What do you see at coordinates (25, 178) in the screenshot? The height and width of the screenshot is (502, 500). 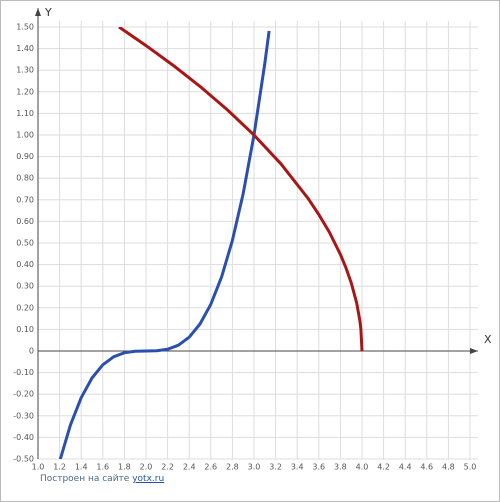 I see `y-tick-label: 0.80` at bounding box center [25, 178].